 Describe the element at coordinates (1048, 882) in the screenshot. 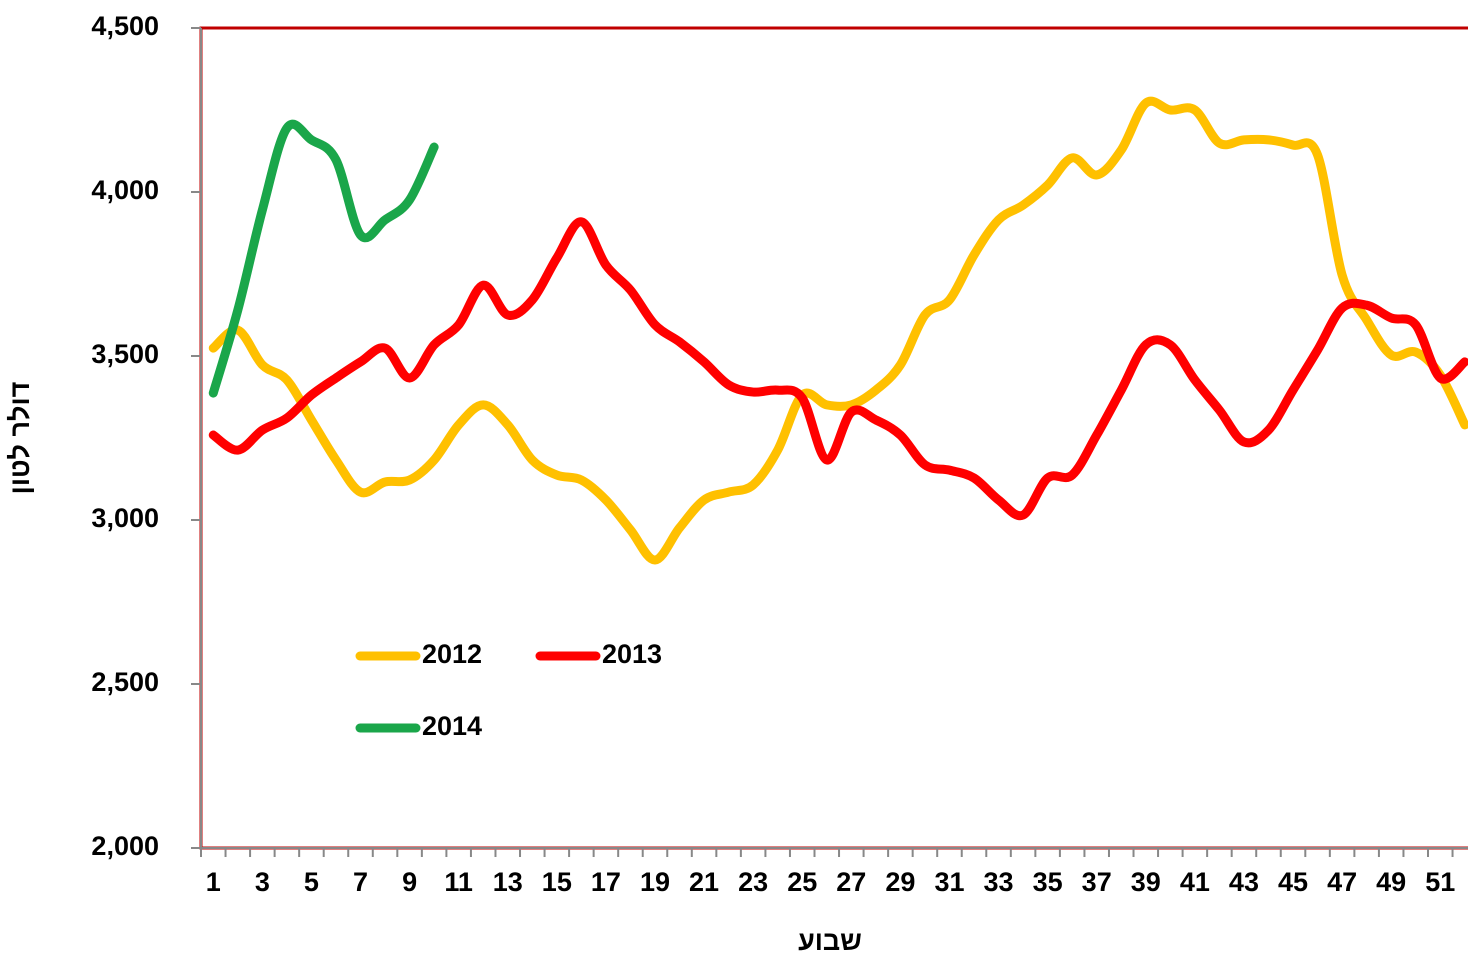

I see `x-tick-label: 35` at that location.